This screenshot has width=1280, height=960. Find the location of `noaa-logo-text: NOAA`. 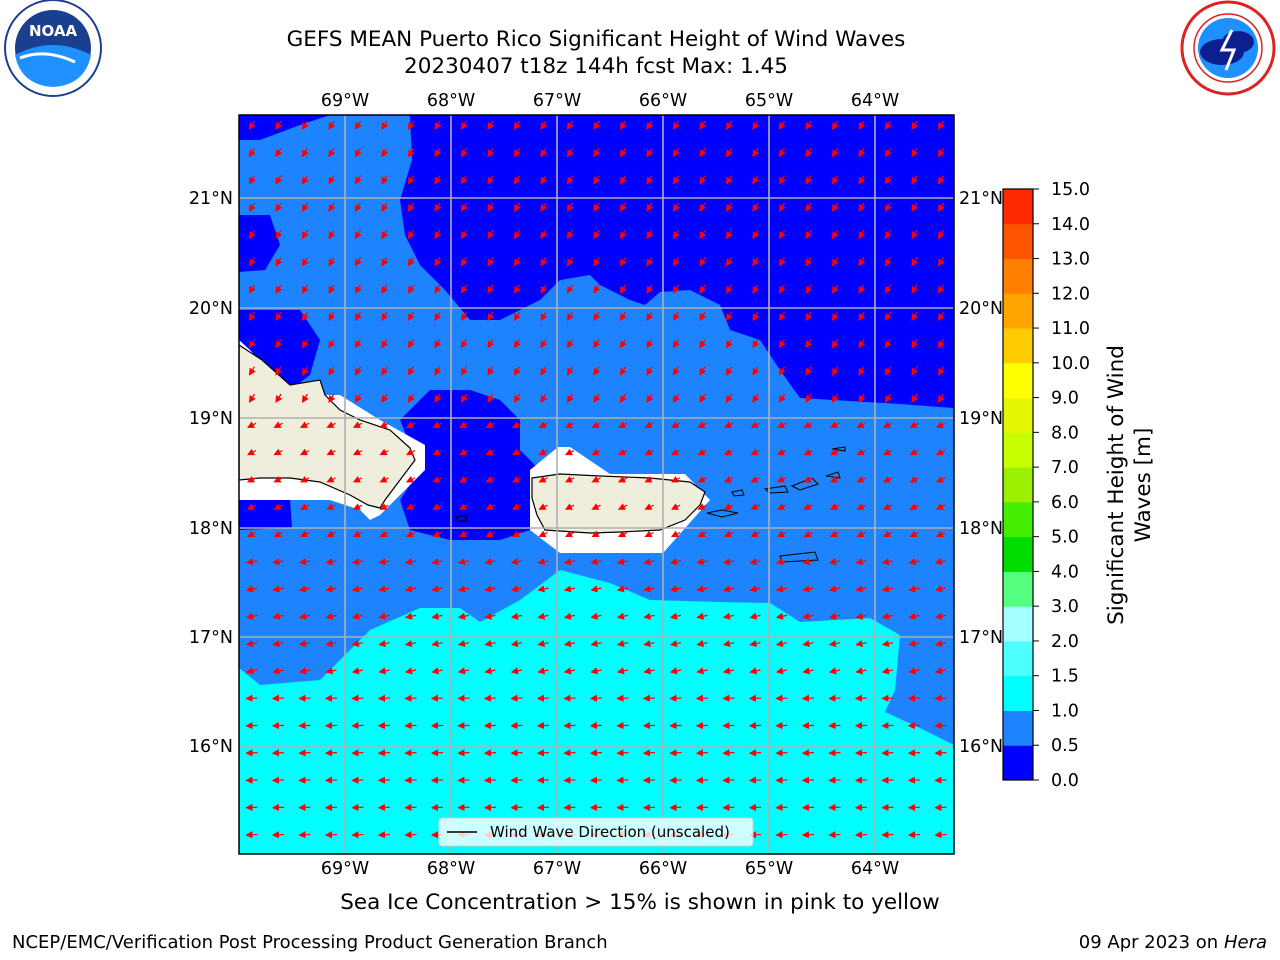

noaa-logo-text: NOAA is located at coordinates (53, 31).